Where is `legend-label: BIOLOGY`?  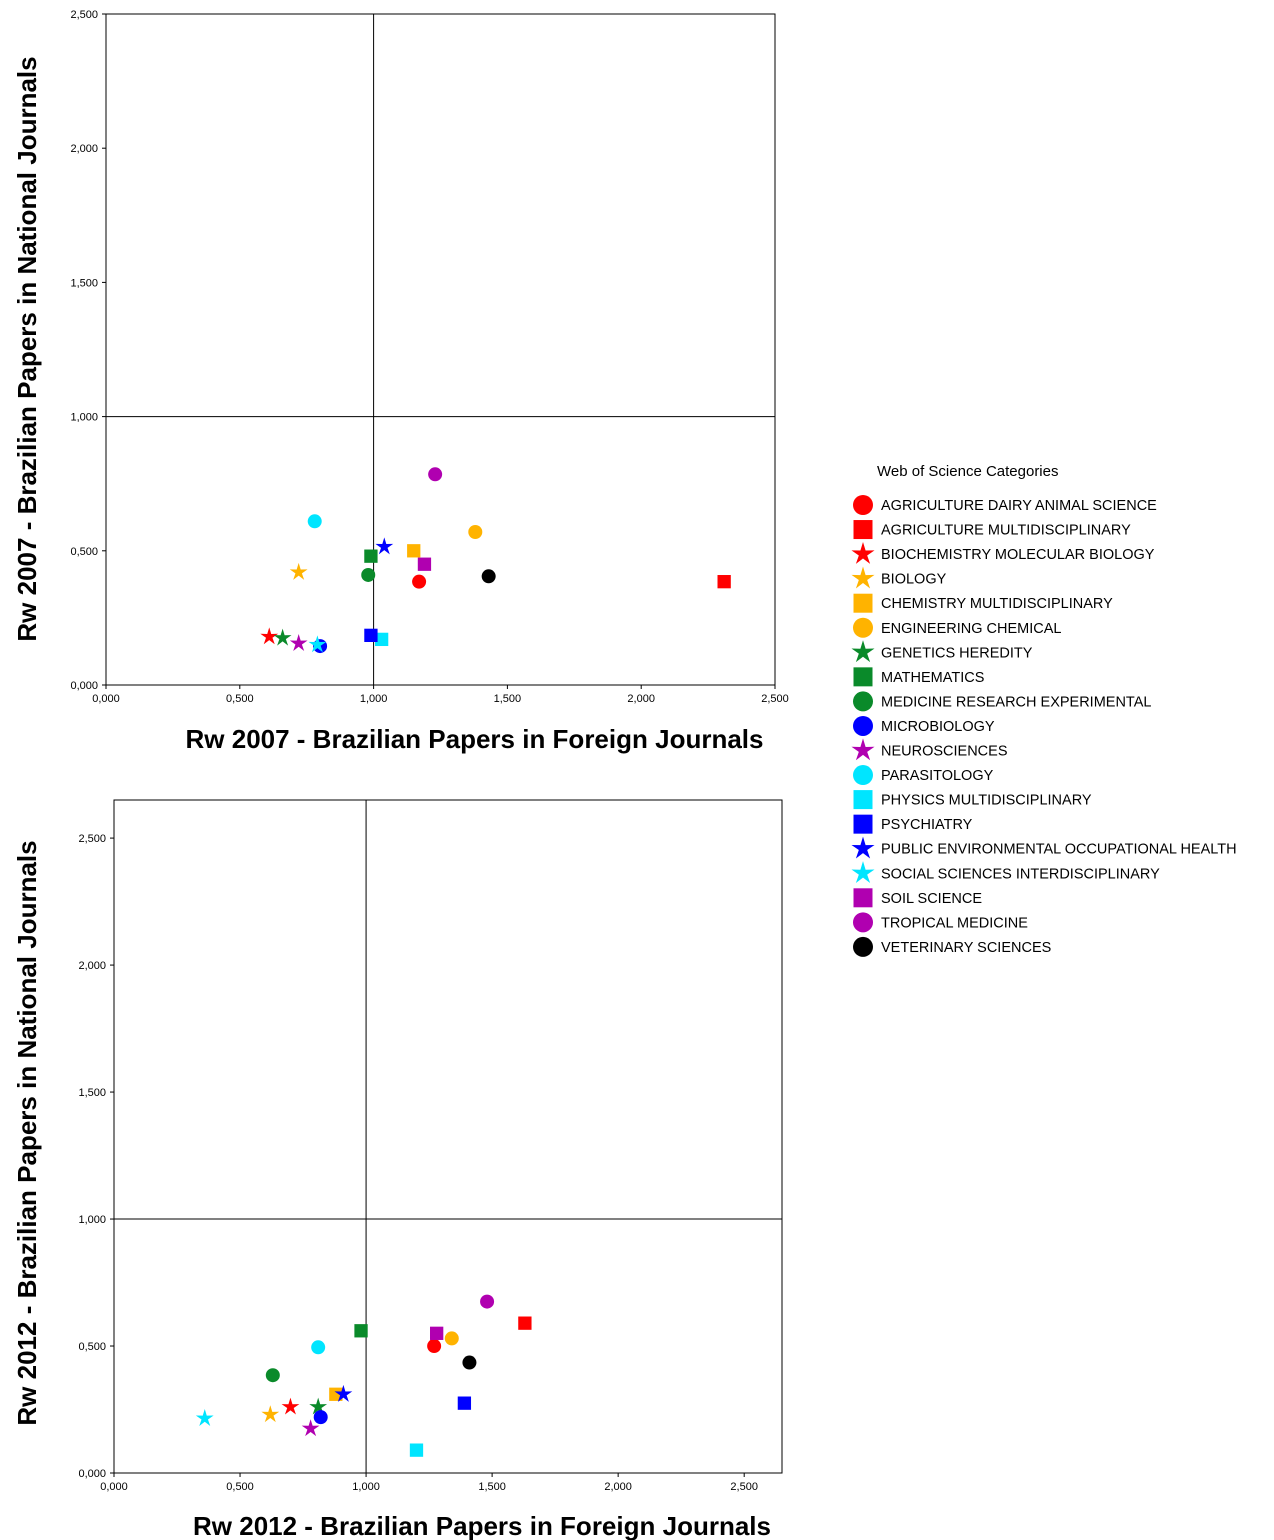
legend-label: BIOLOGY is located at coordinates (914, 580).